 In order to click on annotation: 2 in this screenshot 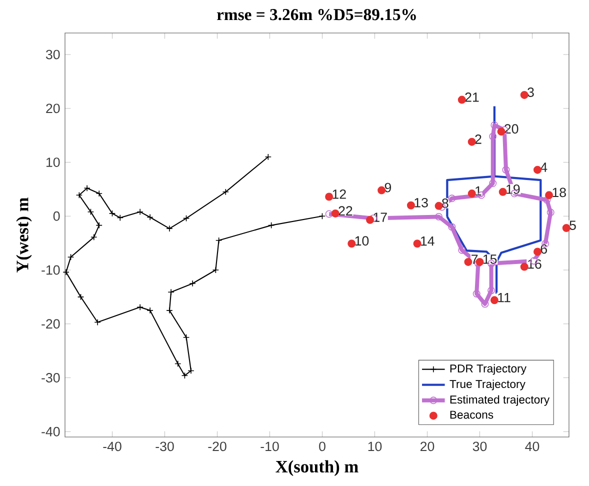, I will do `click(478, 139)`.